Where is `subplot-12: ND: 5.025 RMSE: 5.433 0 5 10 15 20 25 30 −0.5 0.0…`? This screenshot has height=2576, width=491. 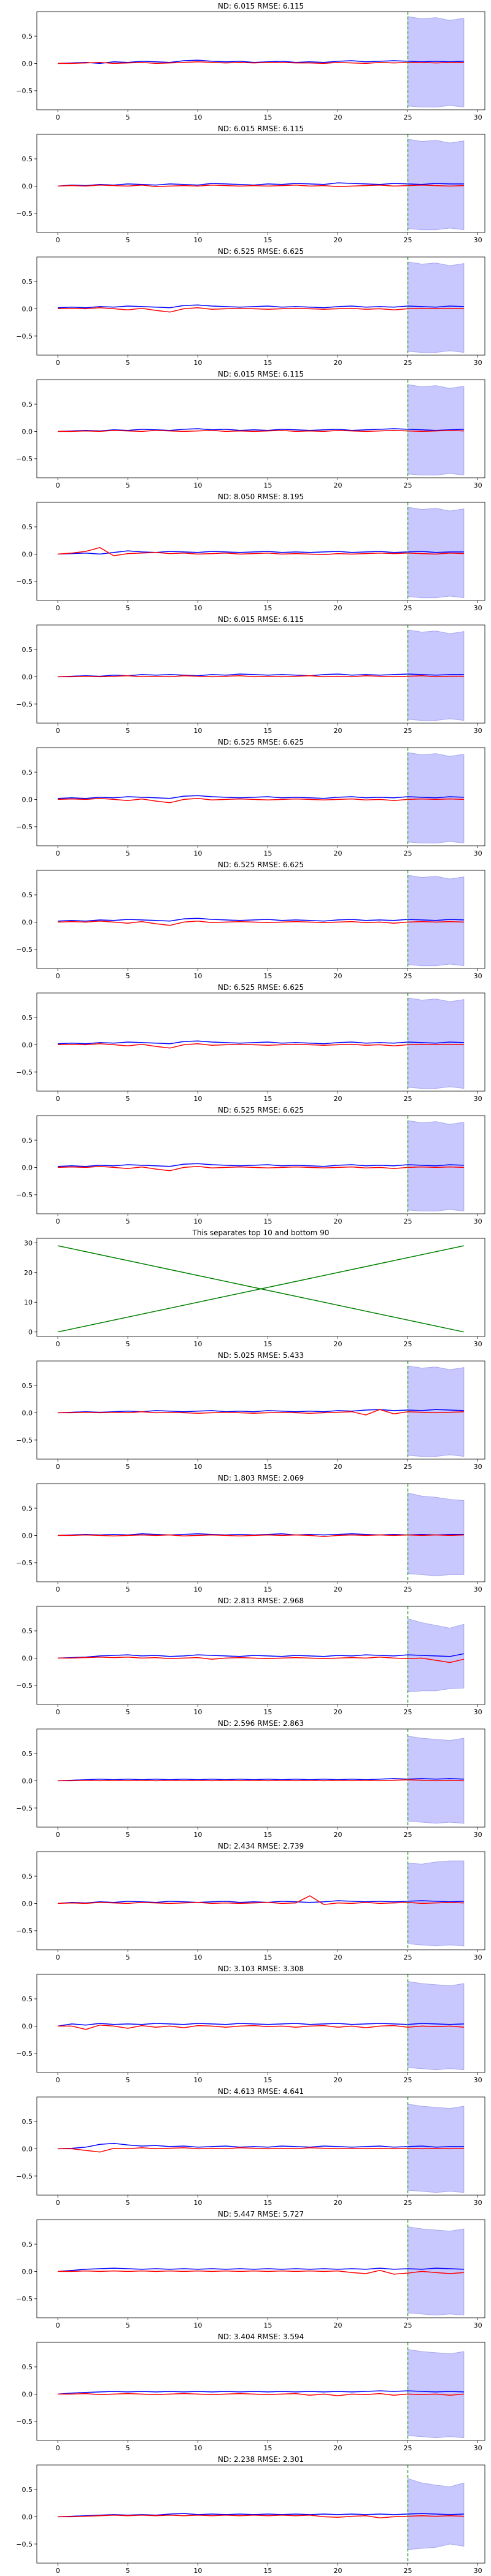
subplot-12: ND: 5.025 RMSE: 5.433 0 5 10 15 20 25 30 −0.5 0.0… is located at coordinates (251, 1411).